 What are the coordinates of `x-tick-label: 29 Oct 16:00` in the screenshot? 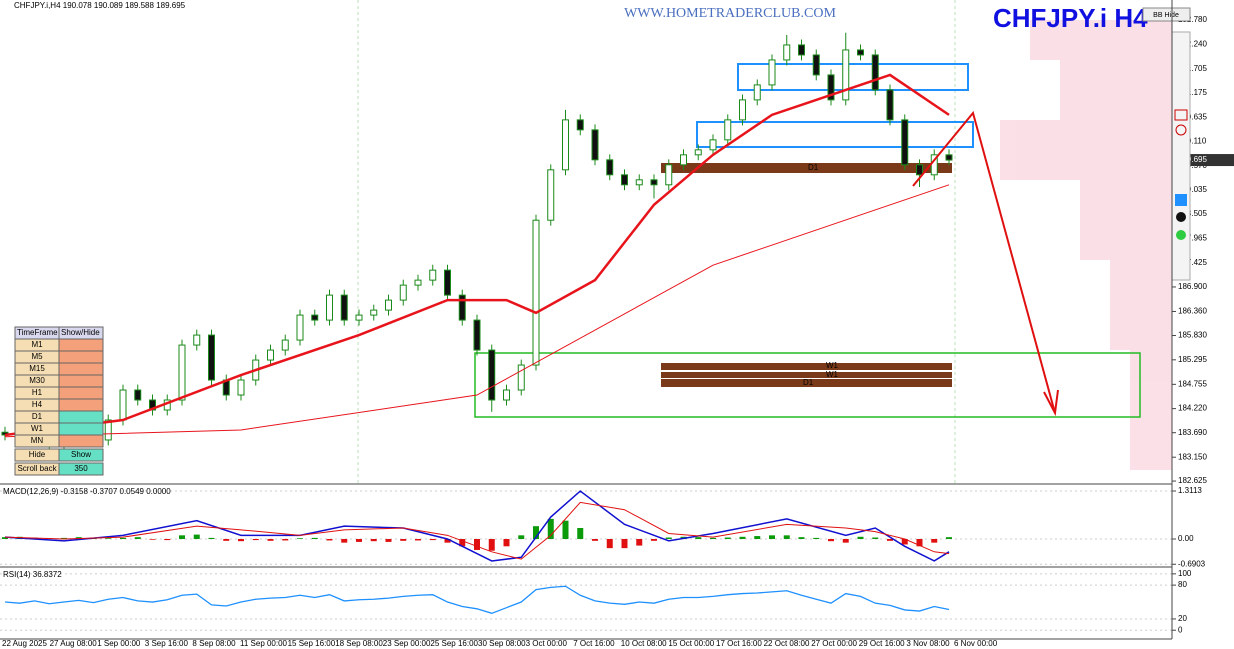 It's located at (882, 643).